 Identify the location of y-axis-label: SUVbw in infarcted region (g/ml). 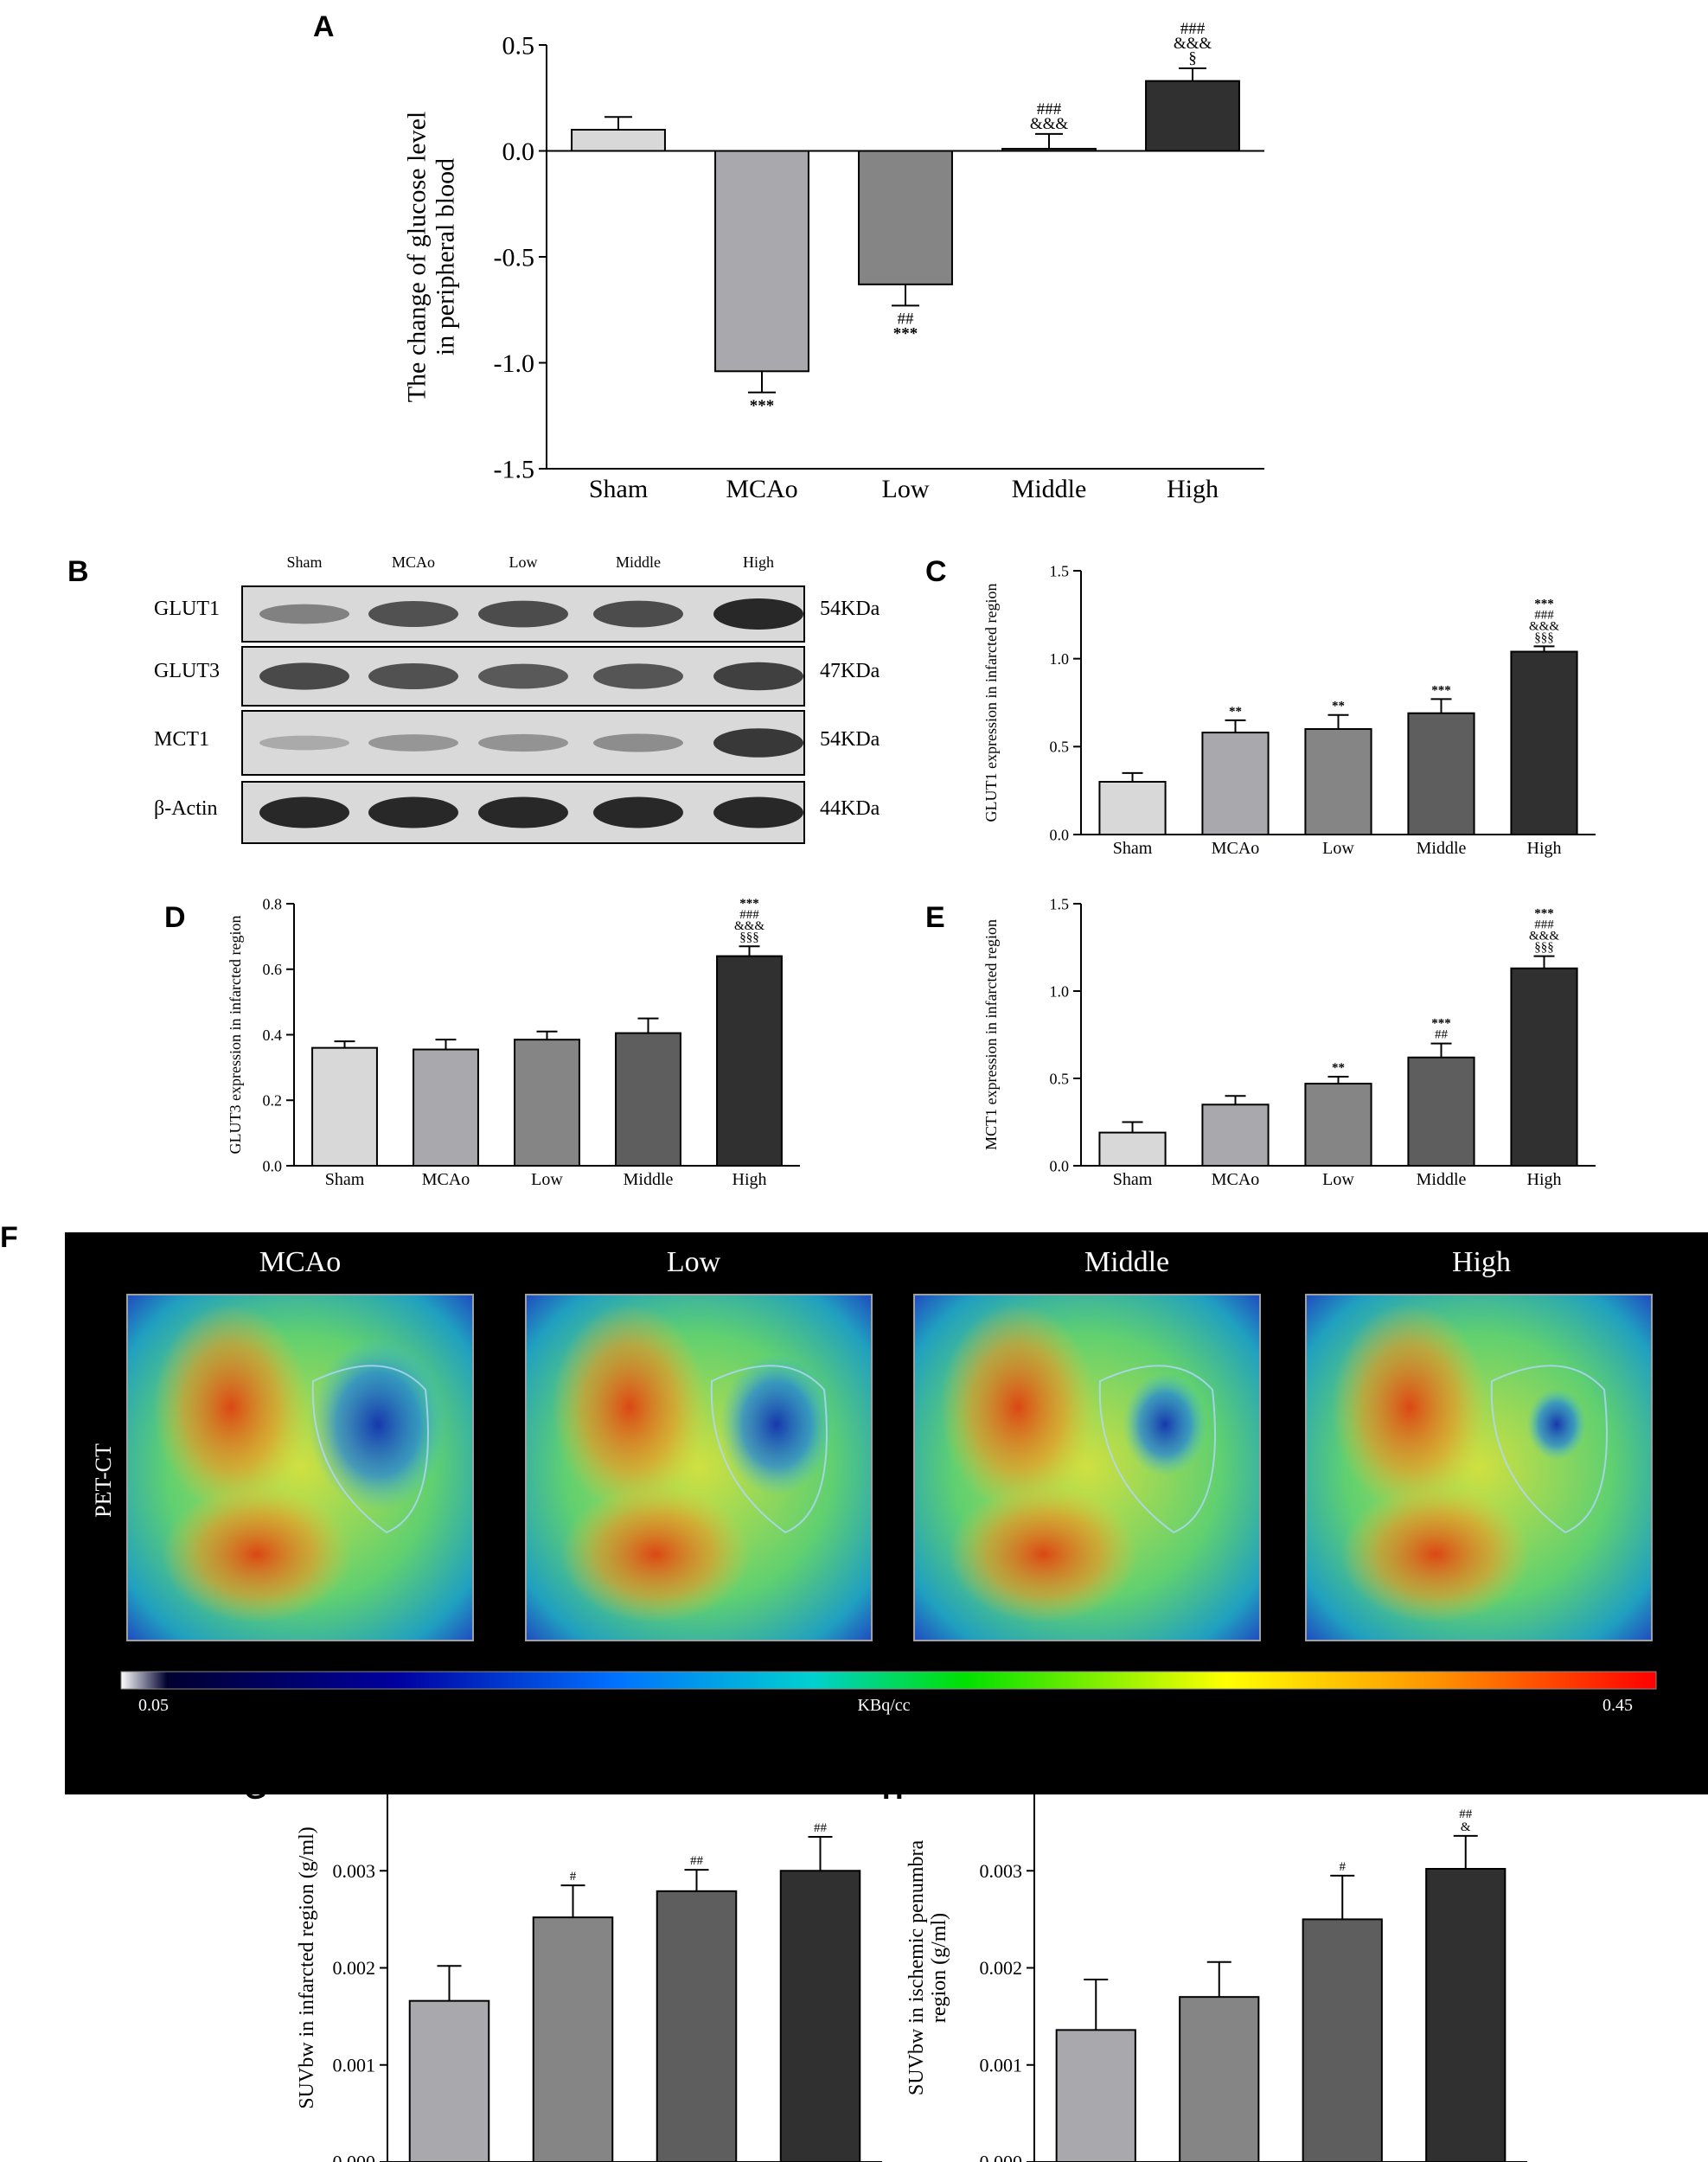
(307, 1968).